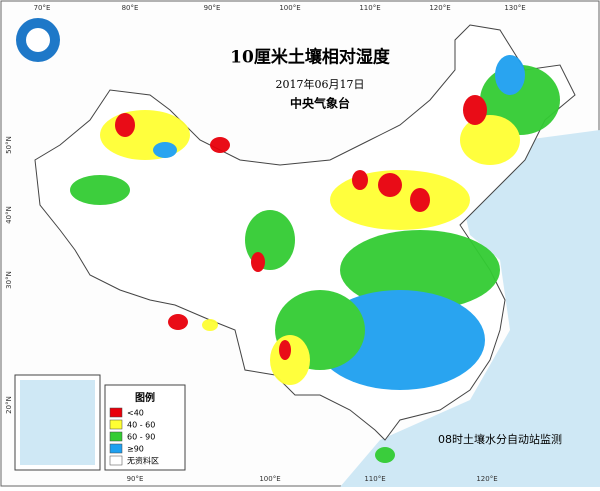  Describe the element at coordinates (143, 461) in the screenshot. I see `legend-label: 无资料区` at that location.